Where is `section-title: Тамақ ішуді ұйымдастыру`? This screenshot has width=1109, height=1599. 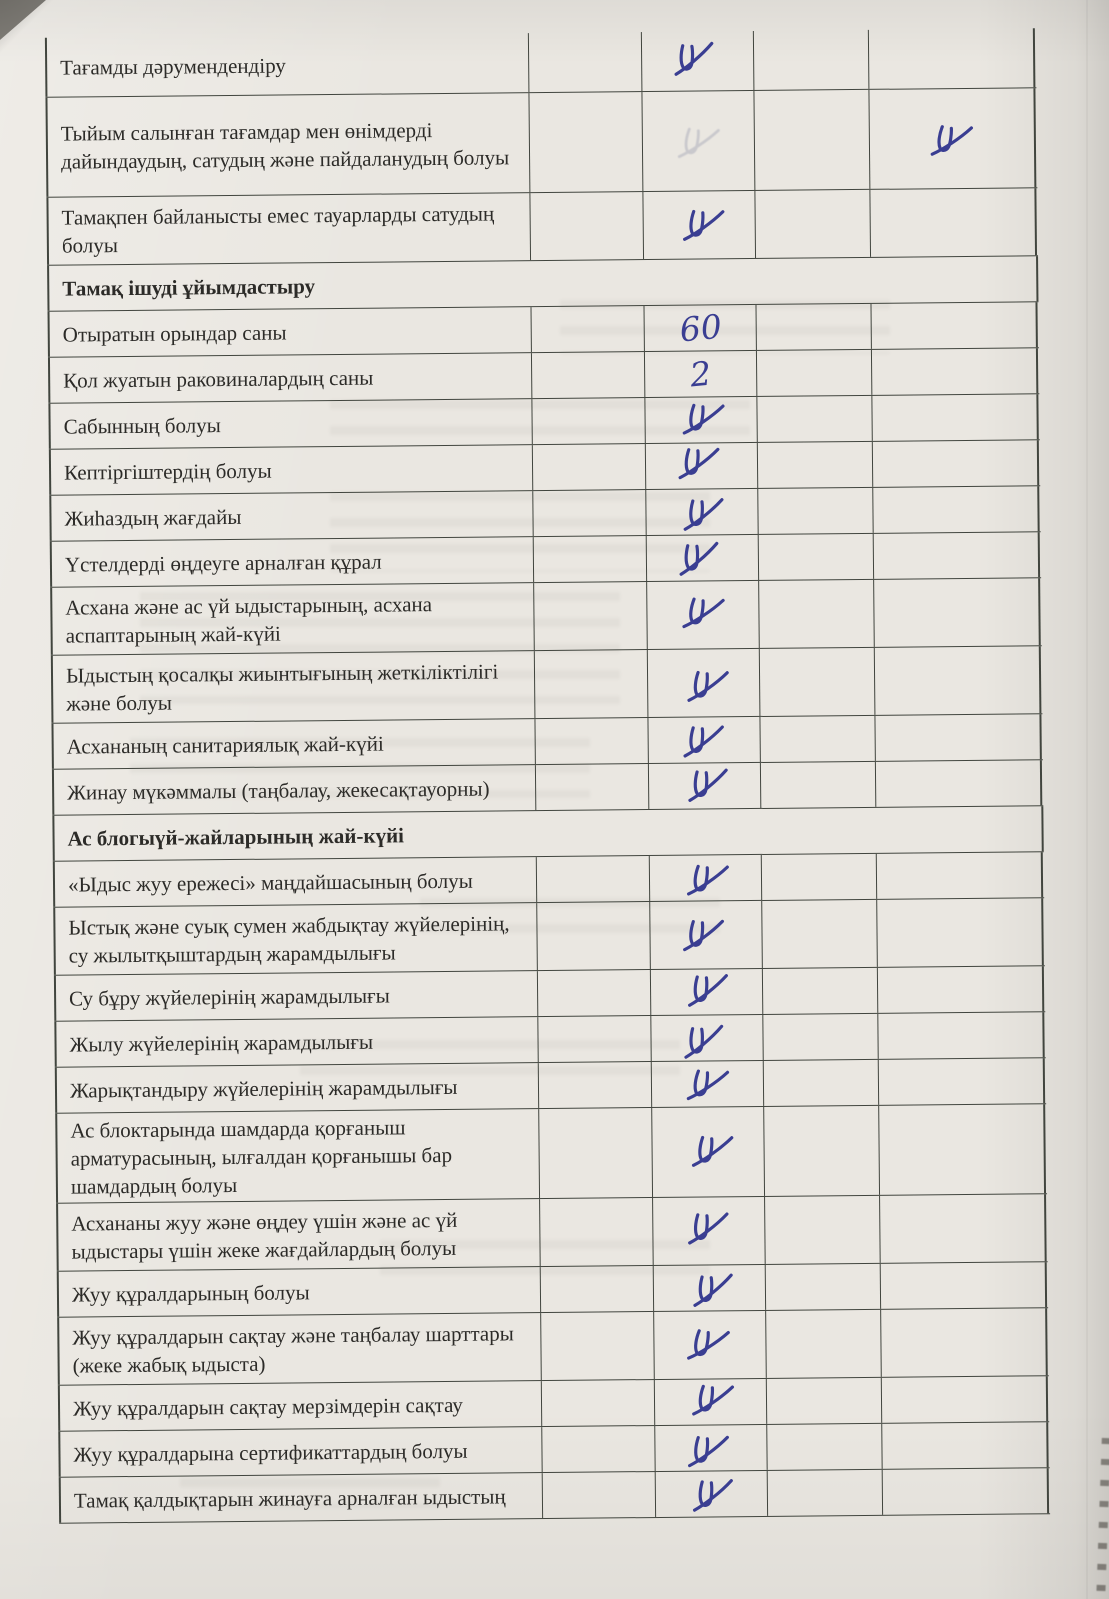
section-title: Тамақ ішуді ұйымдастыру is located at coordinates (543, 283).